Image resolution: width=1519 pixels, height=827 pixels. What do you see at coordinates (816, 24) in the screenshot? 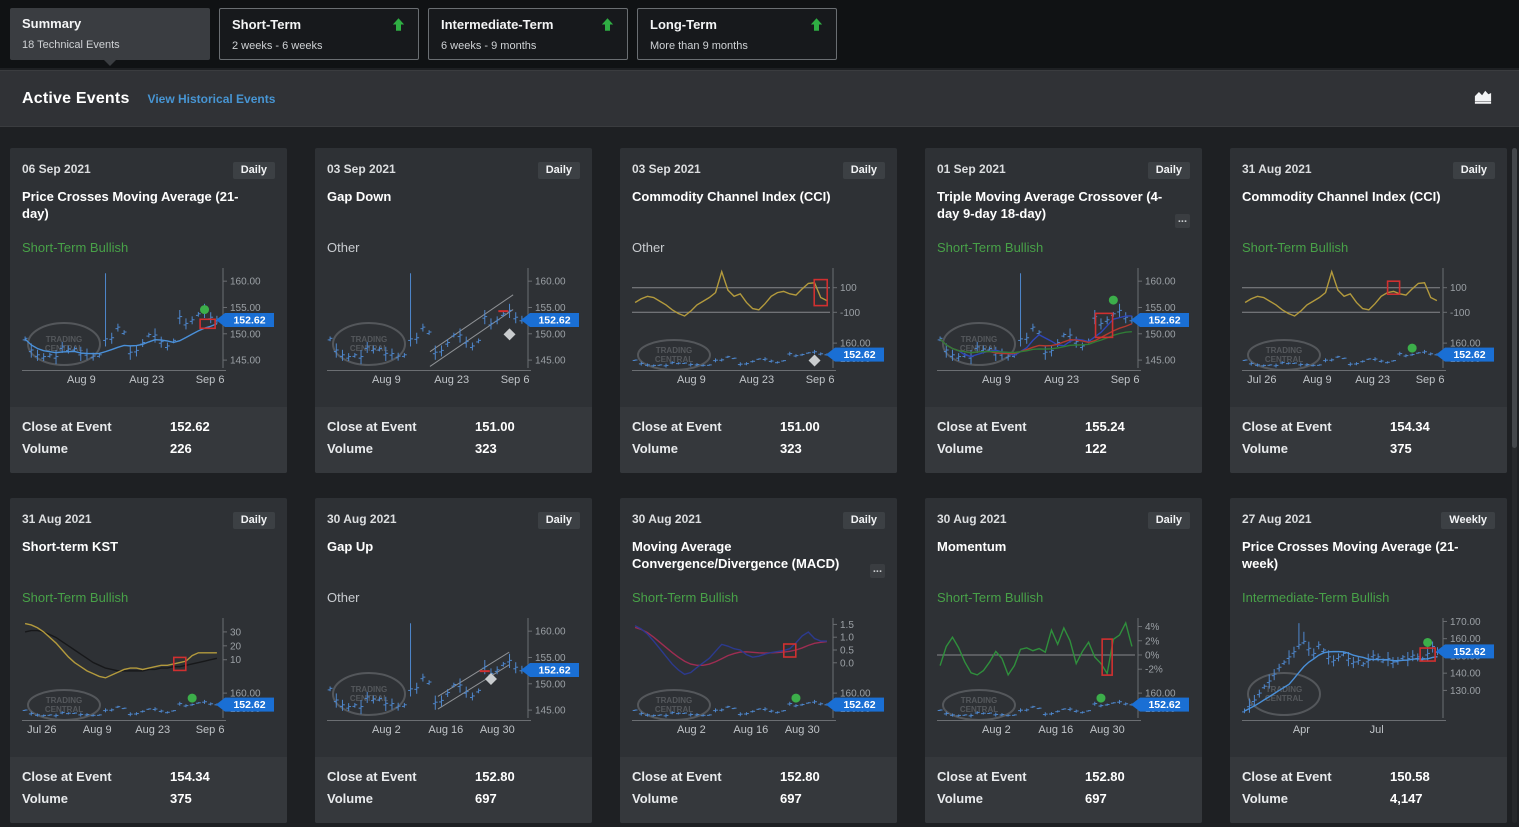
I see `trend-up-arrow-icon` at bounding box center [816, 24].